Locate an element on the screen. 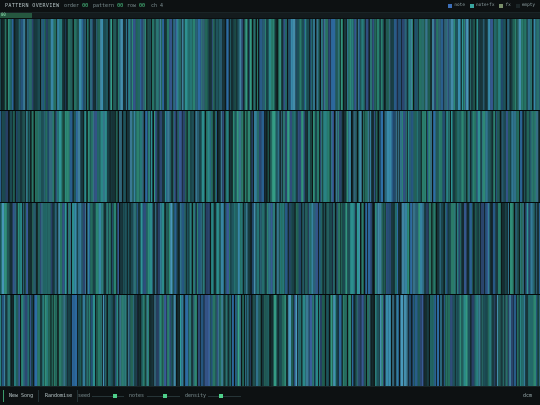 The width and height of the screenshot is (540, 405). notes-slider-knob is located at coordinates (165, 396).